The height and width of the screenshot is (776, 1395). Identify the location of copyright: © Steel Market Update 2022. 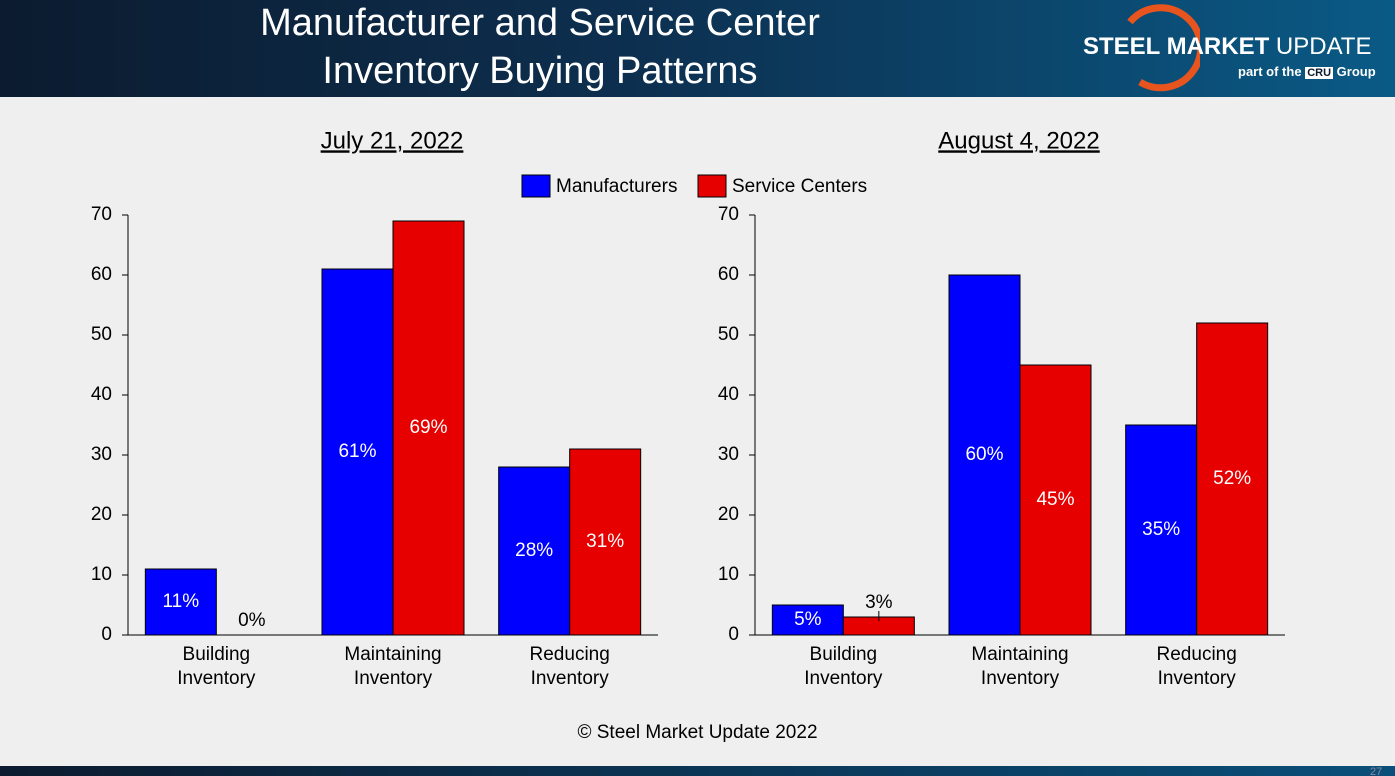
(697, 732).